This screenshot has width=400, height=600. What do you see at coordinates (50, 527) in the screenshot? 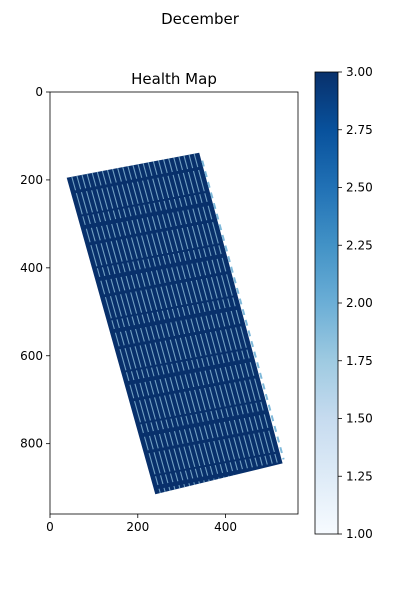
I see `x-tick-label: 0` at bounding box center [50, 527].